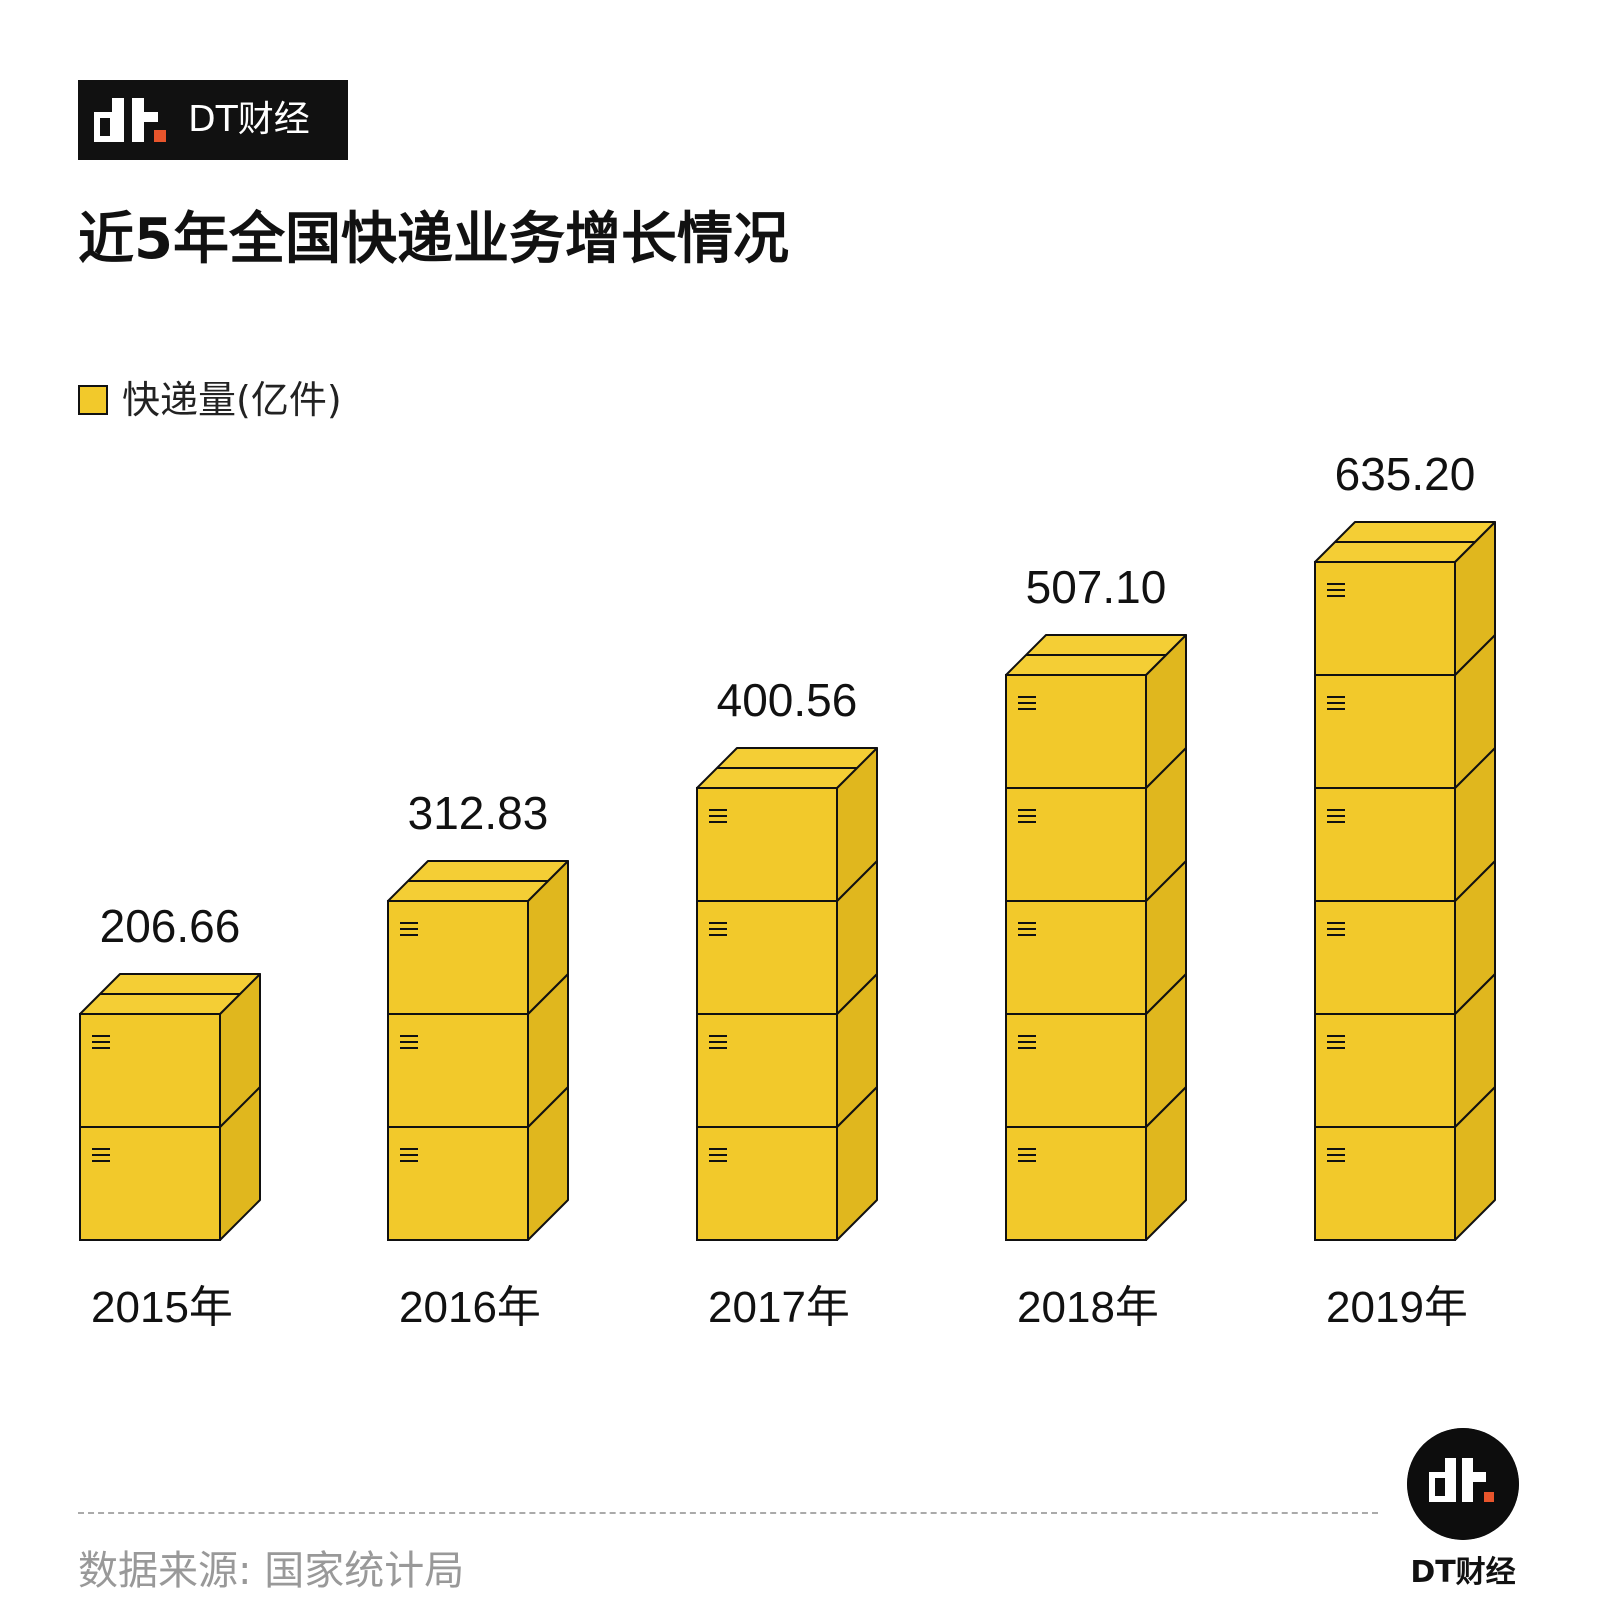  What do you see at coordinates (249, 119) in the screenshot?
I see `brand-name: DT财经` at bounding box center [249, 119].